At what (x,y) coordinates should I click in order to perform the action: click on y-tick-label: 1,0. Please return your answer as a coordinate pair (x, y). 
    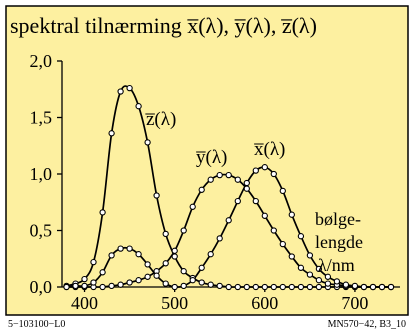
    Looking at the image, I should click on (41, 174).